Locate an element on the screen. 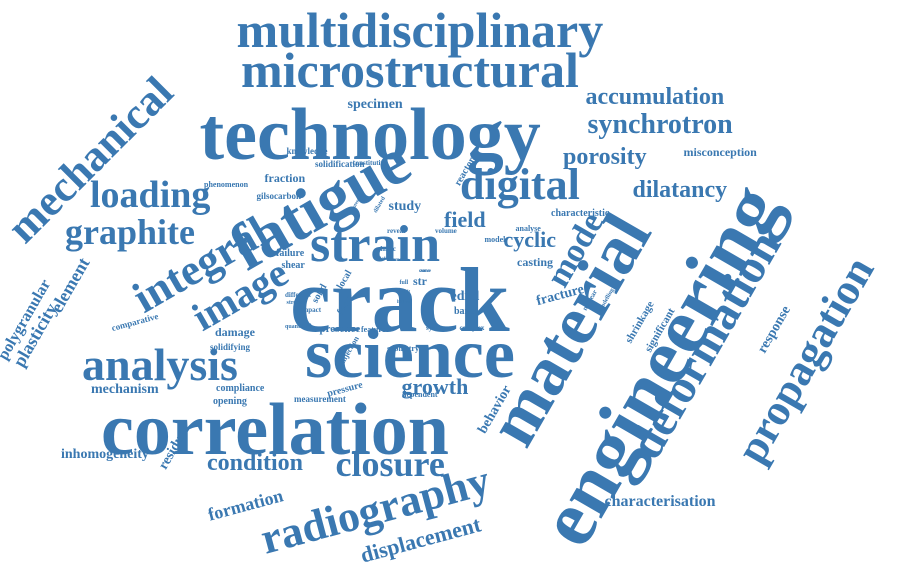  word-multidisciplinary: multidisciplinary is located at coordinates (420, 30).